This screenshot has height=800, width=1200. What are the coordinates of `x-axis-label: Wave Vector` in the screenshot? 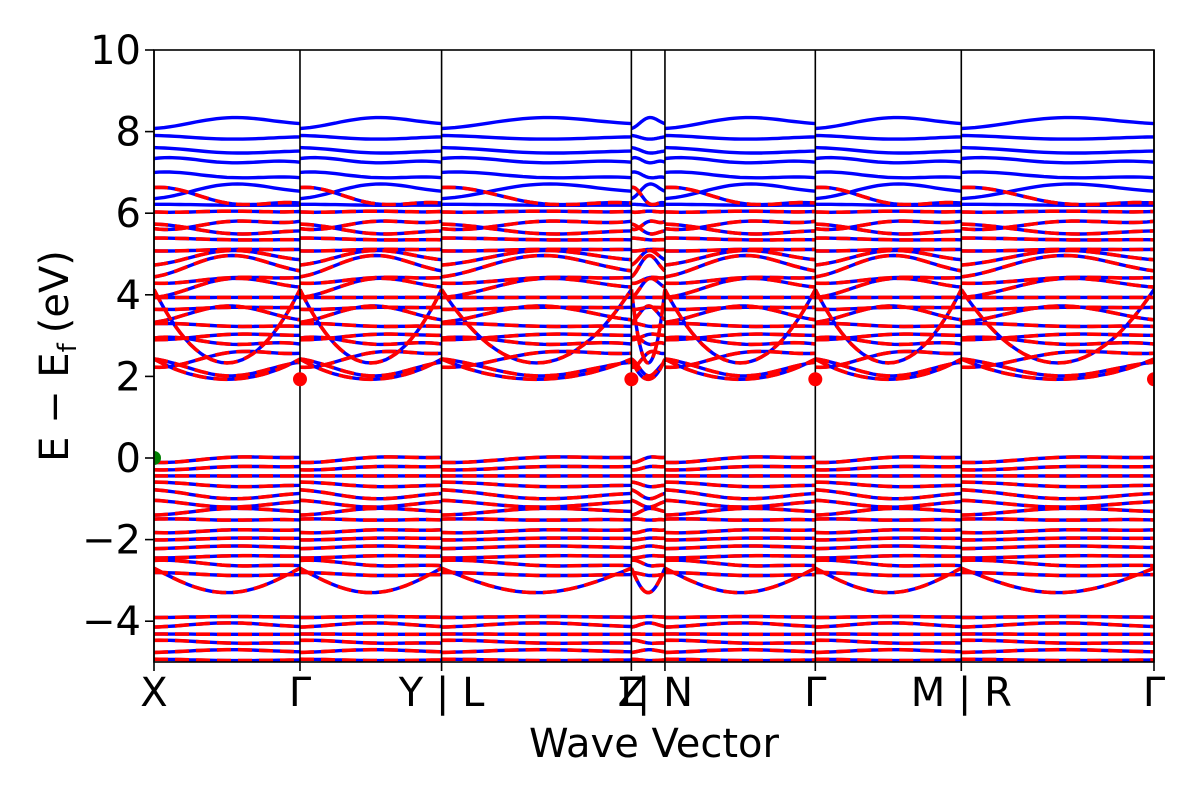 It's located at (654, 744).